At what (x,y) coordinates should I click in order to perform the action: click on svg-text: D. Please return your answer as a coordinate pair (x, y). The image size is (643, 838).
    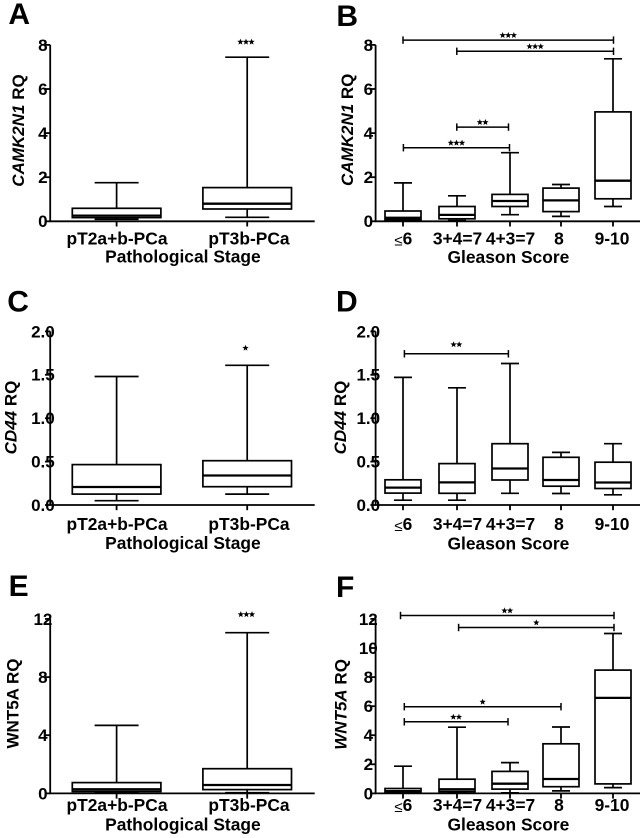
    Looking at the image, I should click on (347, 302).